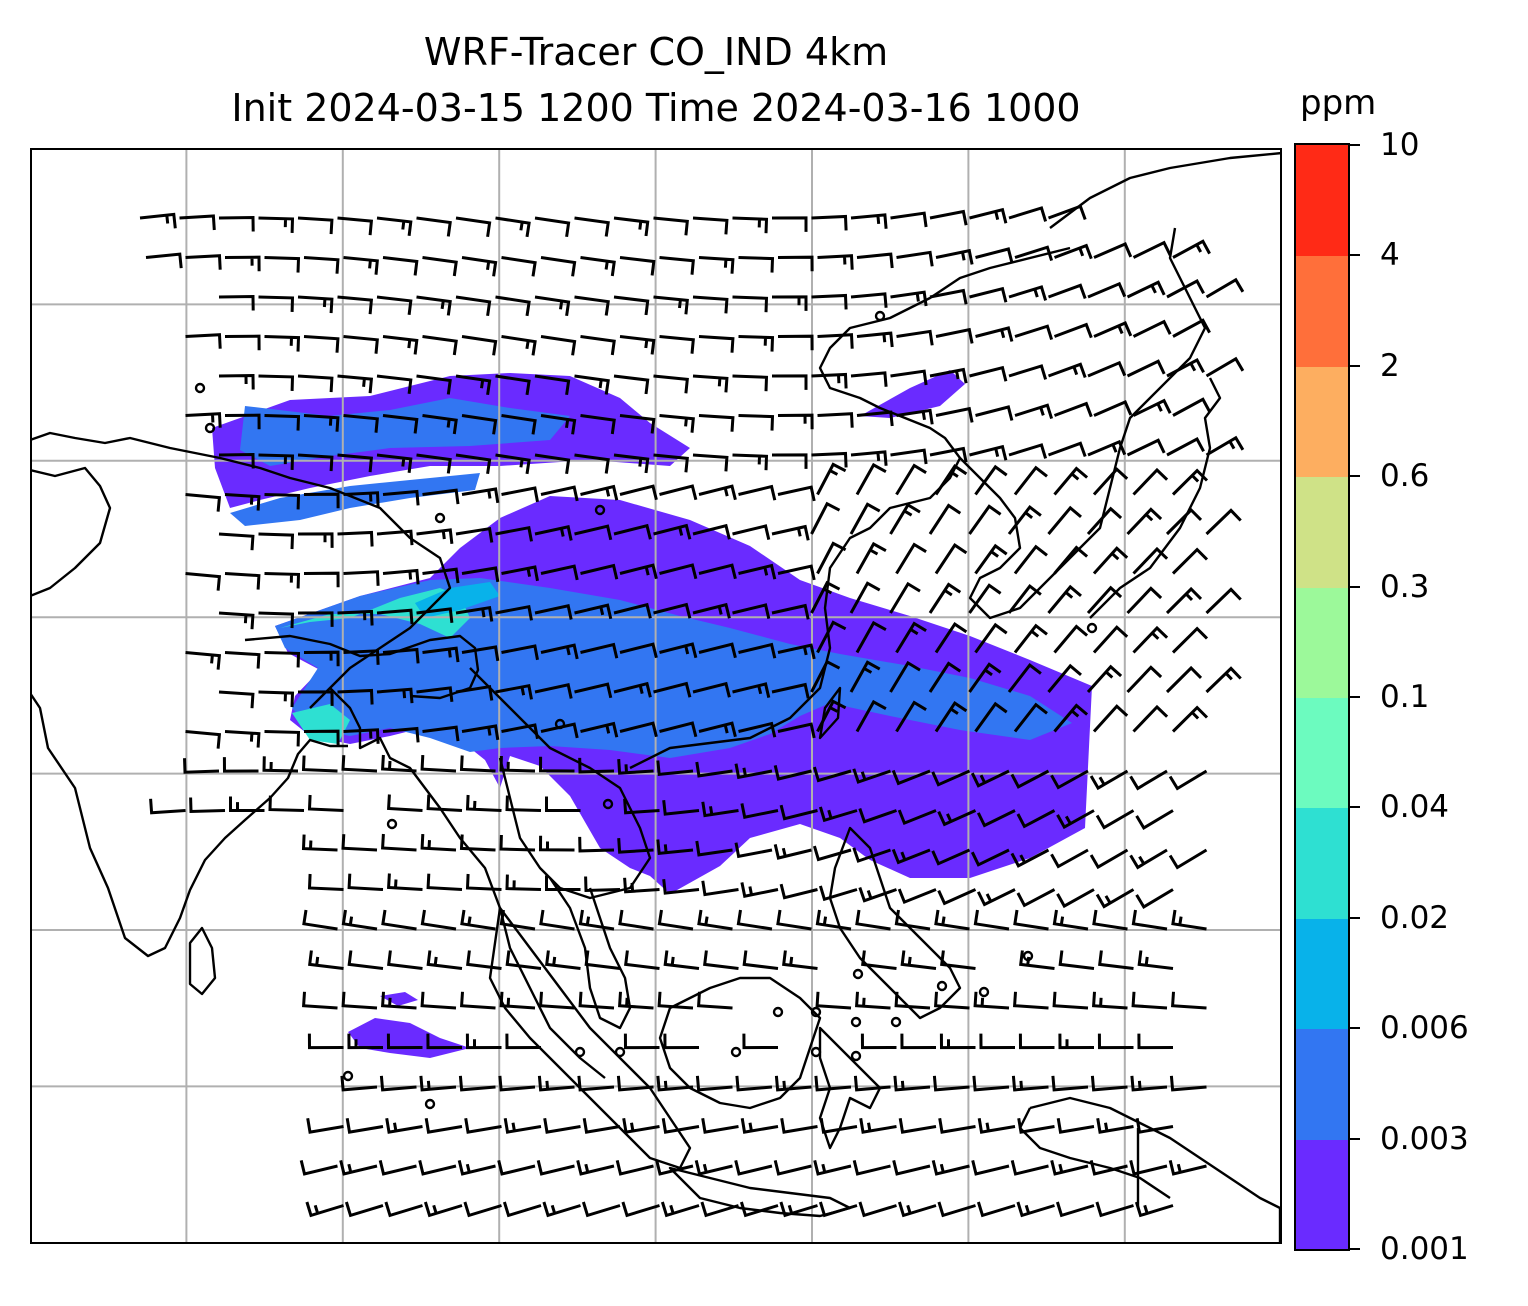 Image resolution: width=1528 pixels, height=1306 pixels. I want to click on tracer-patch-small, so click(399, 999).